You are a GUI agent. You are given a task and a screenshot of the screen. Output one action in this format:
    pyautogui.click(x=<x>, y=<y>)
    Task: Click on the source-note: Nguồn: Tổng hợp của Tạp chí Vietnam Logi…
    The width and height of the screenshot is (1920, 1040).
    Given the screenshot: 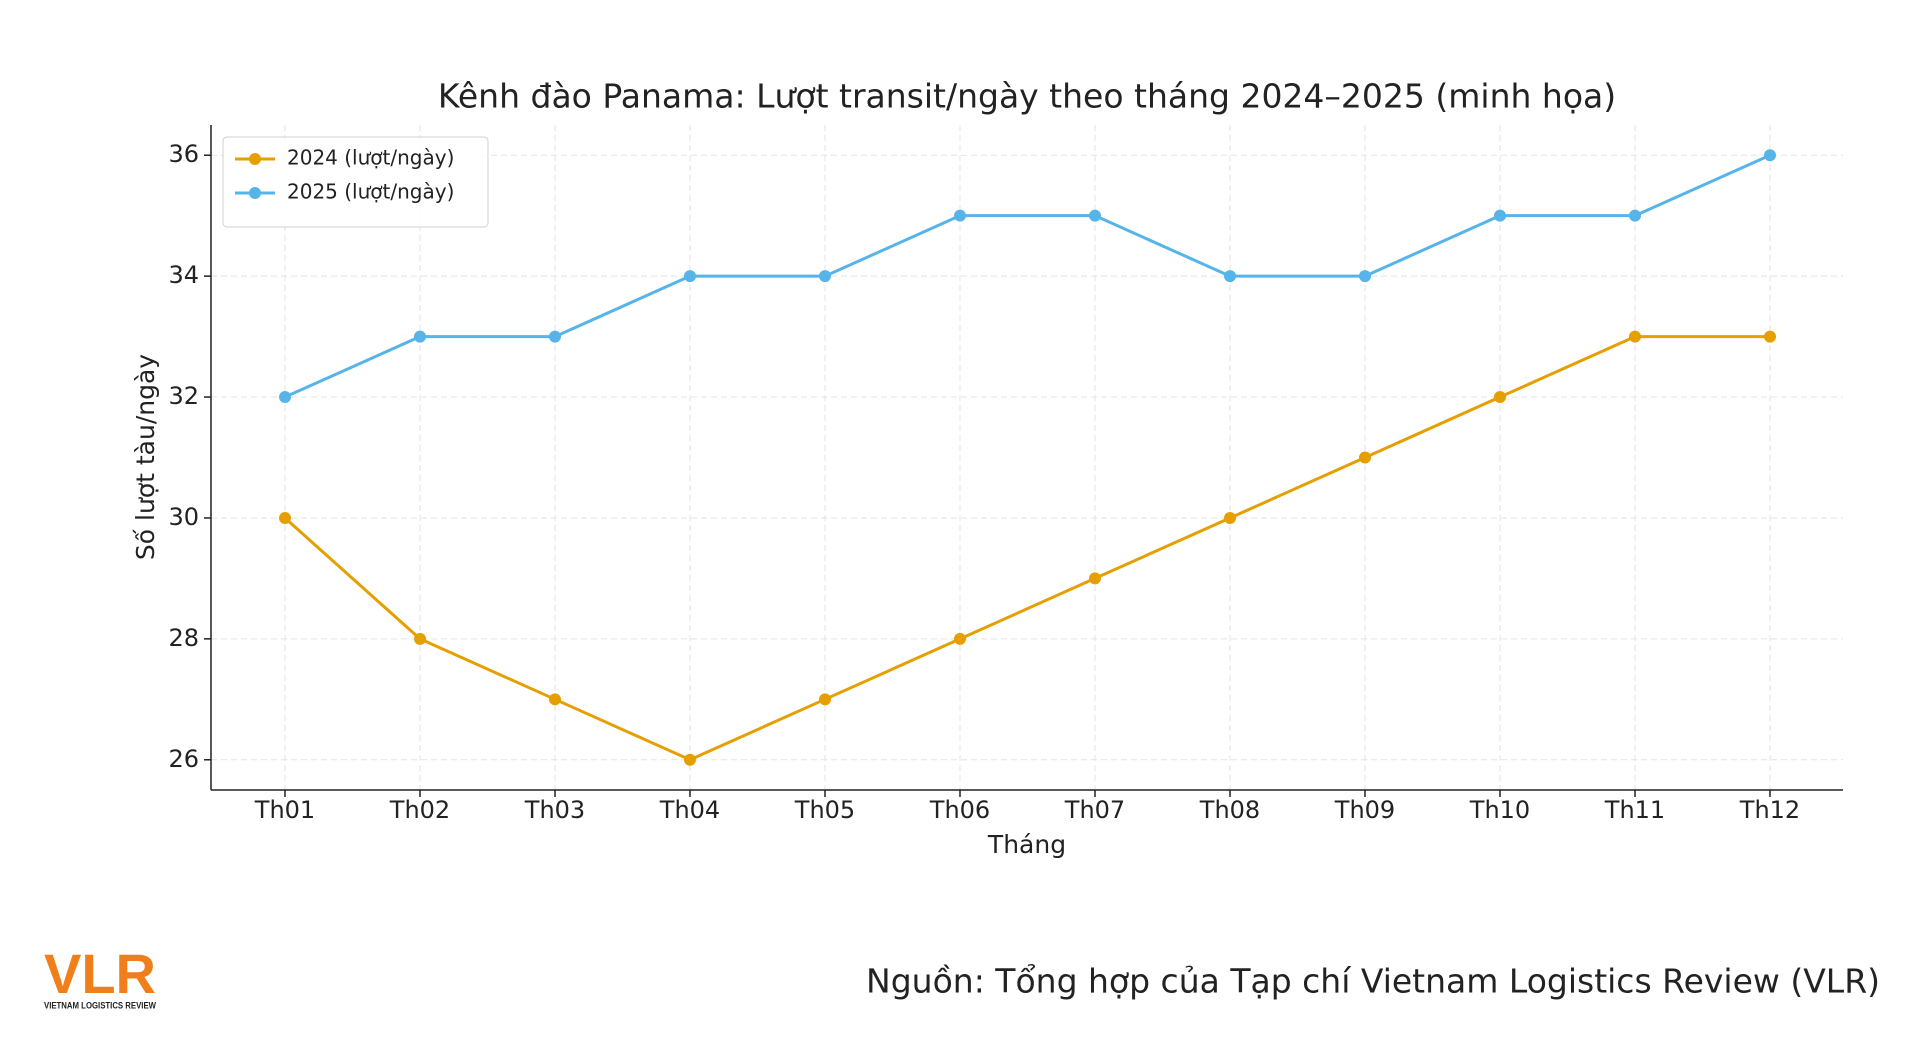 What is the action you would take?
    pyautogui.click(x=1373, y=981)
    